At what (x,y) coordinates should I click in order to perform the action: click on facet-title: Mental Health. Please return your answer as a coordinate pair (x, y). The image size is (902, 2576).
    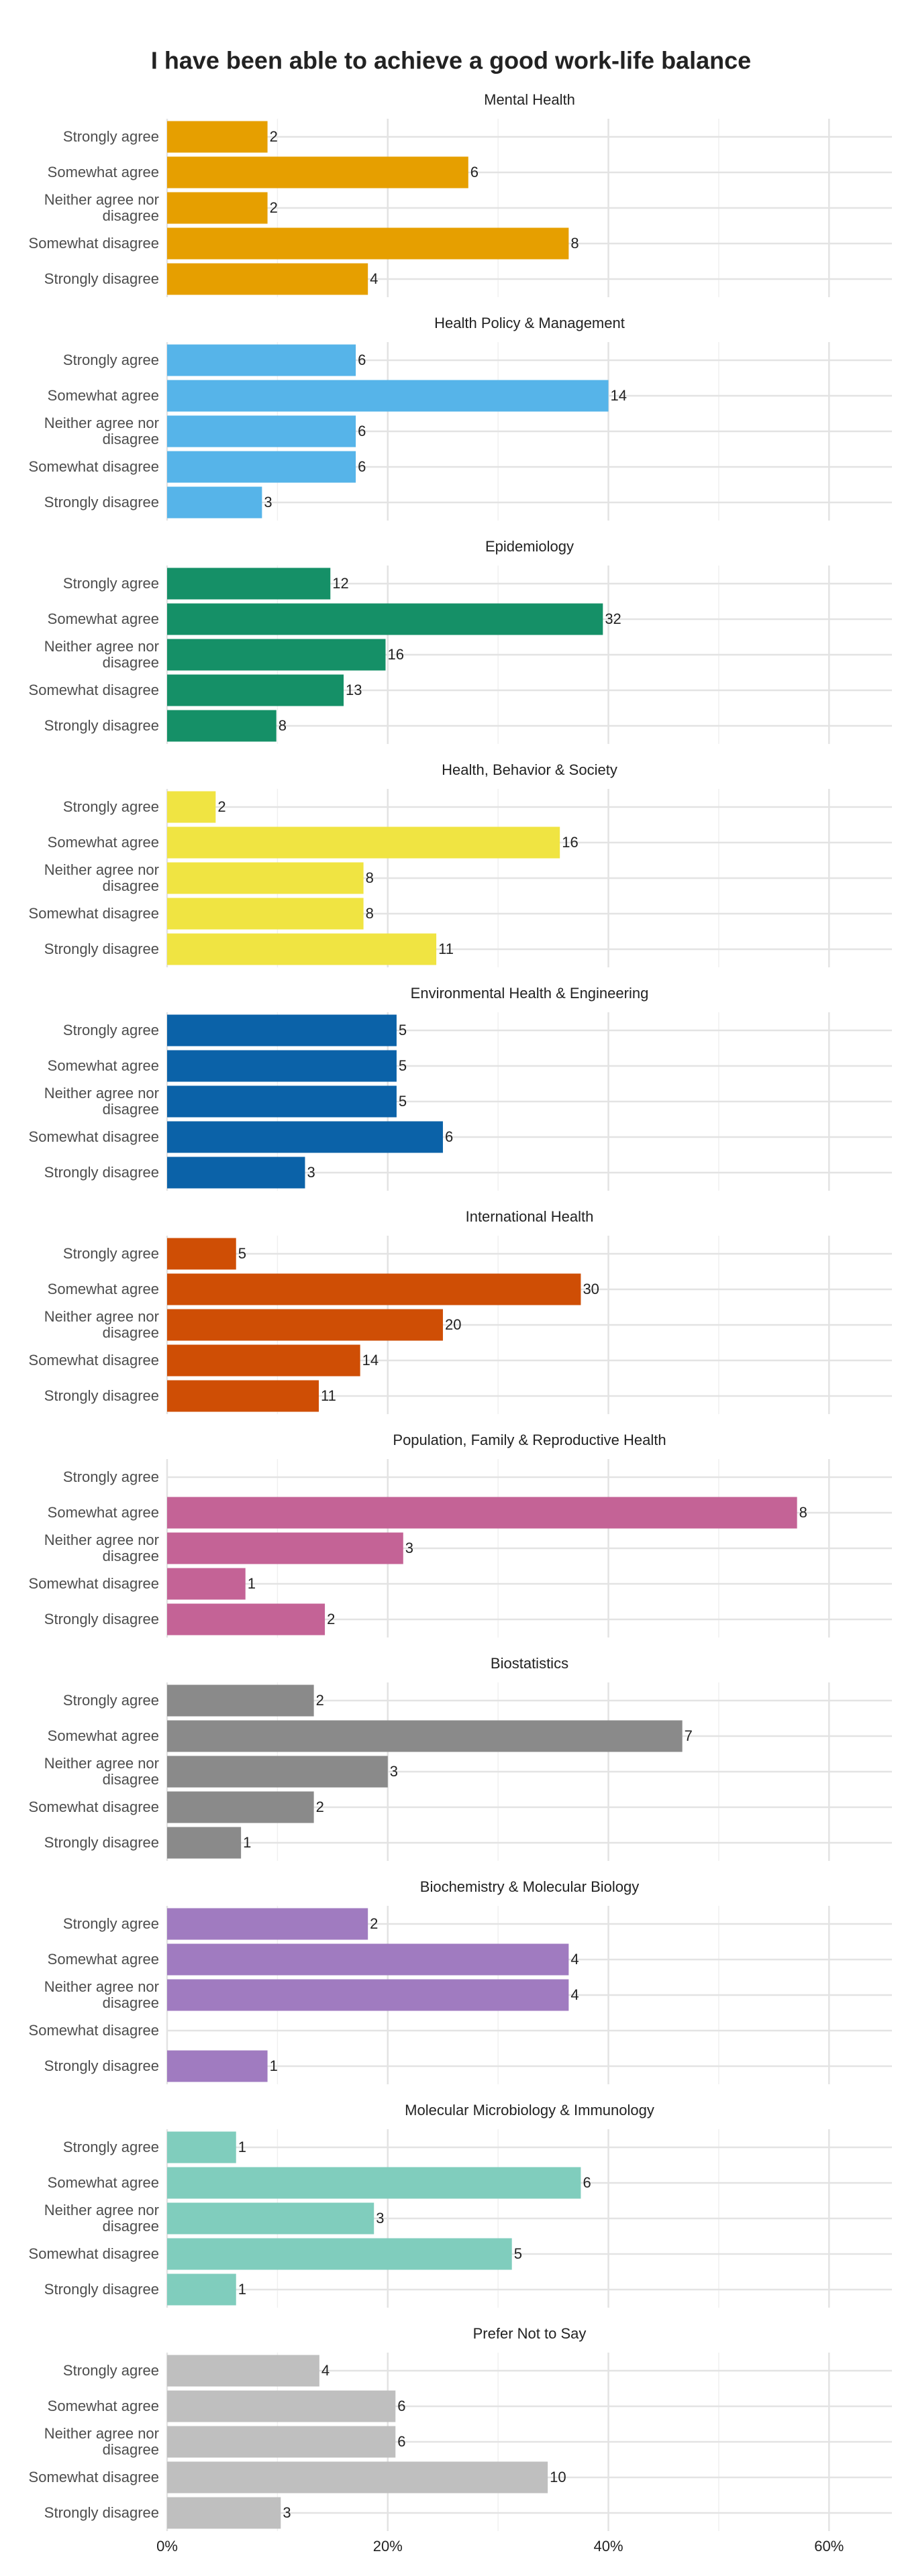
    Looking at the image, I should click on (529, 99).